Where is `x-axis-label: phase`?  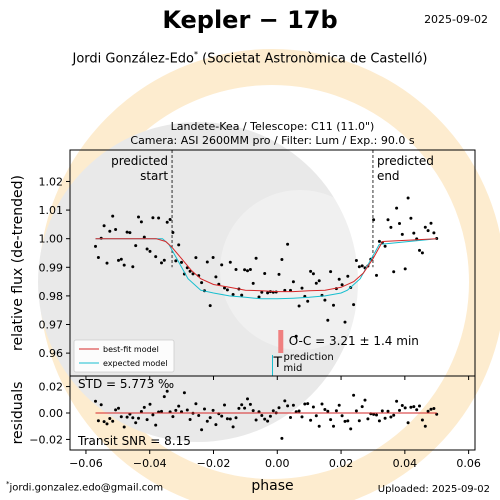 x-axis-label: phase is located at coordinates (272, 486).